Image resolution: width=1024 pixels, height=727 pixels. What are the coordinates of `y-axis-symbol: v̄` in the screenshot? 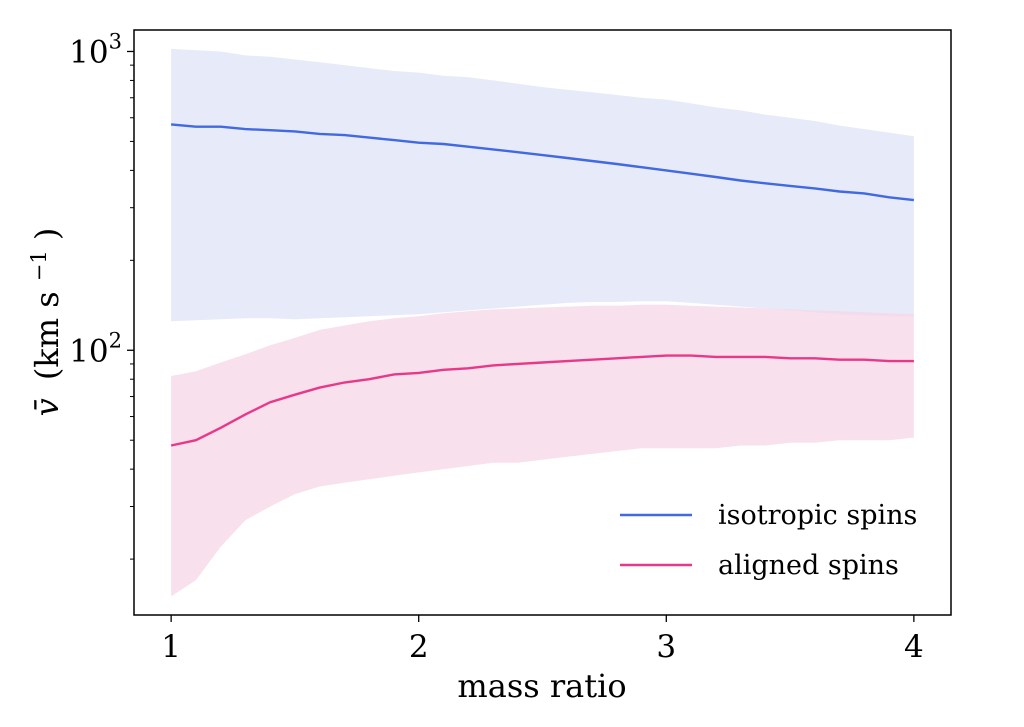 It's located at (47, 407).